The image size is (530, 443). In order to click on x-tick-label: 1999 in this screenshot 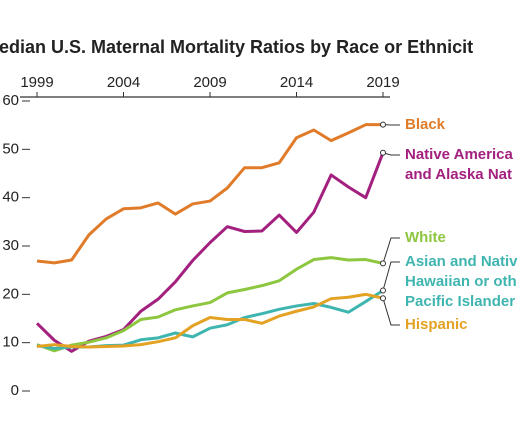, I will do `click(36, 82)`.